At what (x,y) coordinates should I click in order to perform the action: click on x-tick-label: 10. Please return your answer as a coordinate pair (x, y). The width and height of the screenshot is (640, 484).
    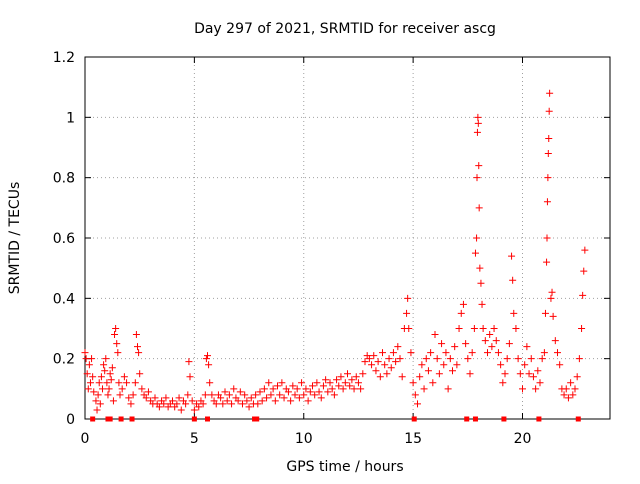
    Looking at the image, I should click on (304, 439).